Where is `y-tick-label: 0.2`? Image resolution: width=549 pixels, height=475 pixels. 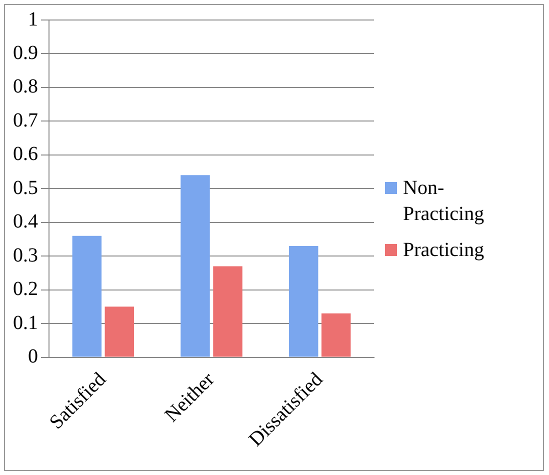 y-tick-label: 0.2 is located at coordinates (25, 289).